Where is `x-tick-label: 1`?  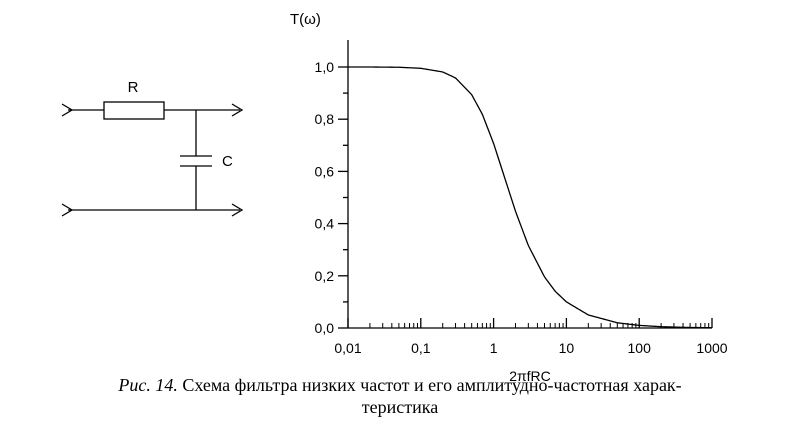 x-tick-label: 1 is located at coordinates (494, 348).